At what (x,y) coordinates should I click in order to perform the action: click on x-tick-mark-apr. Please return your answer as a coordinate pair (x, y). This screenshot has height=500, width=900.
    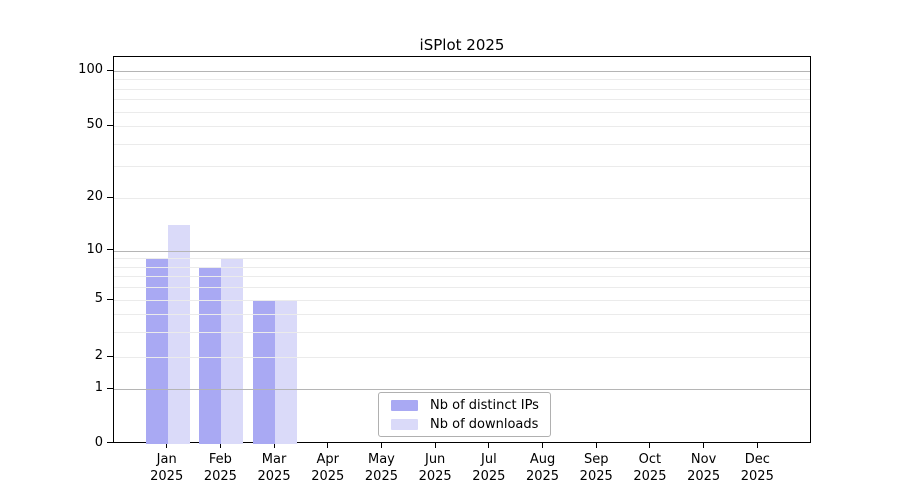
    Looking at the image, I should click on (328, 445).